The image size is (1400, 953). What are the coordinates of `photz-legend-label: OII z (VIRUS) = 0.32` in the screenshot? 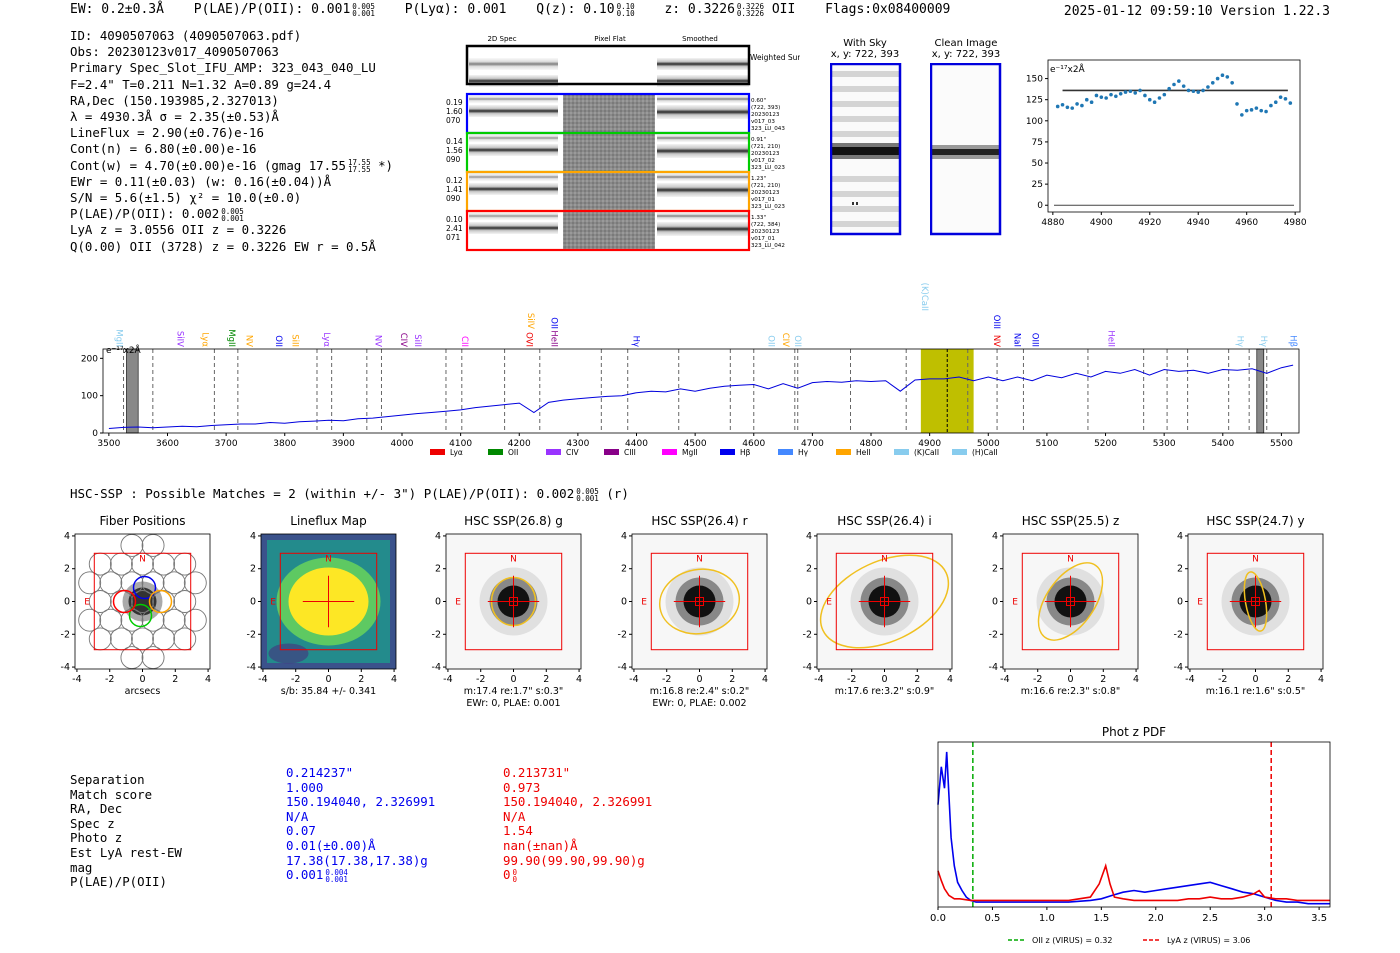 It's located at (1072, 940).